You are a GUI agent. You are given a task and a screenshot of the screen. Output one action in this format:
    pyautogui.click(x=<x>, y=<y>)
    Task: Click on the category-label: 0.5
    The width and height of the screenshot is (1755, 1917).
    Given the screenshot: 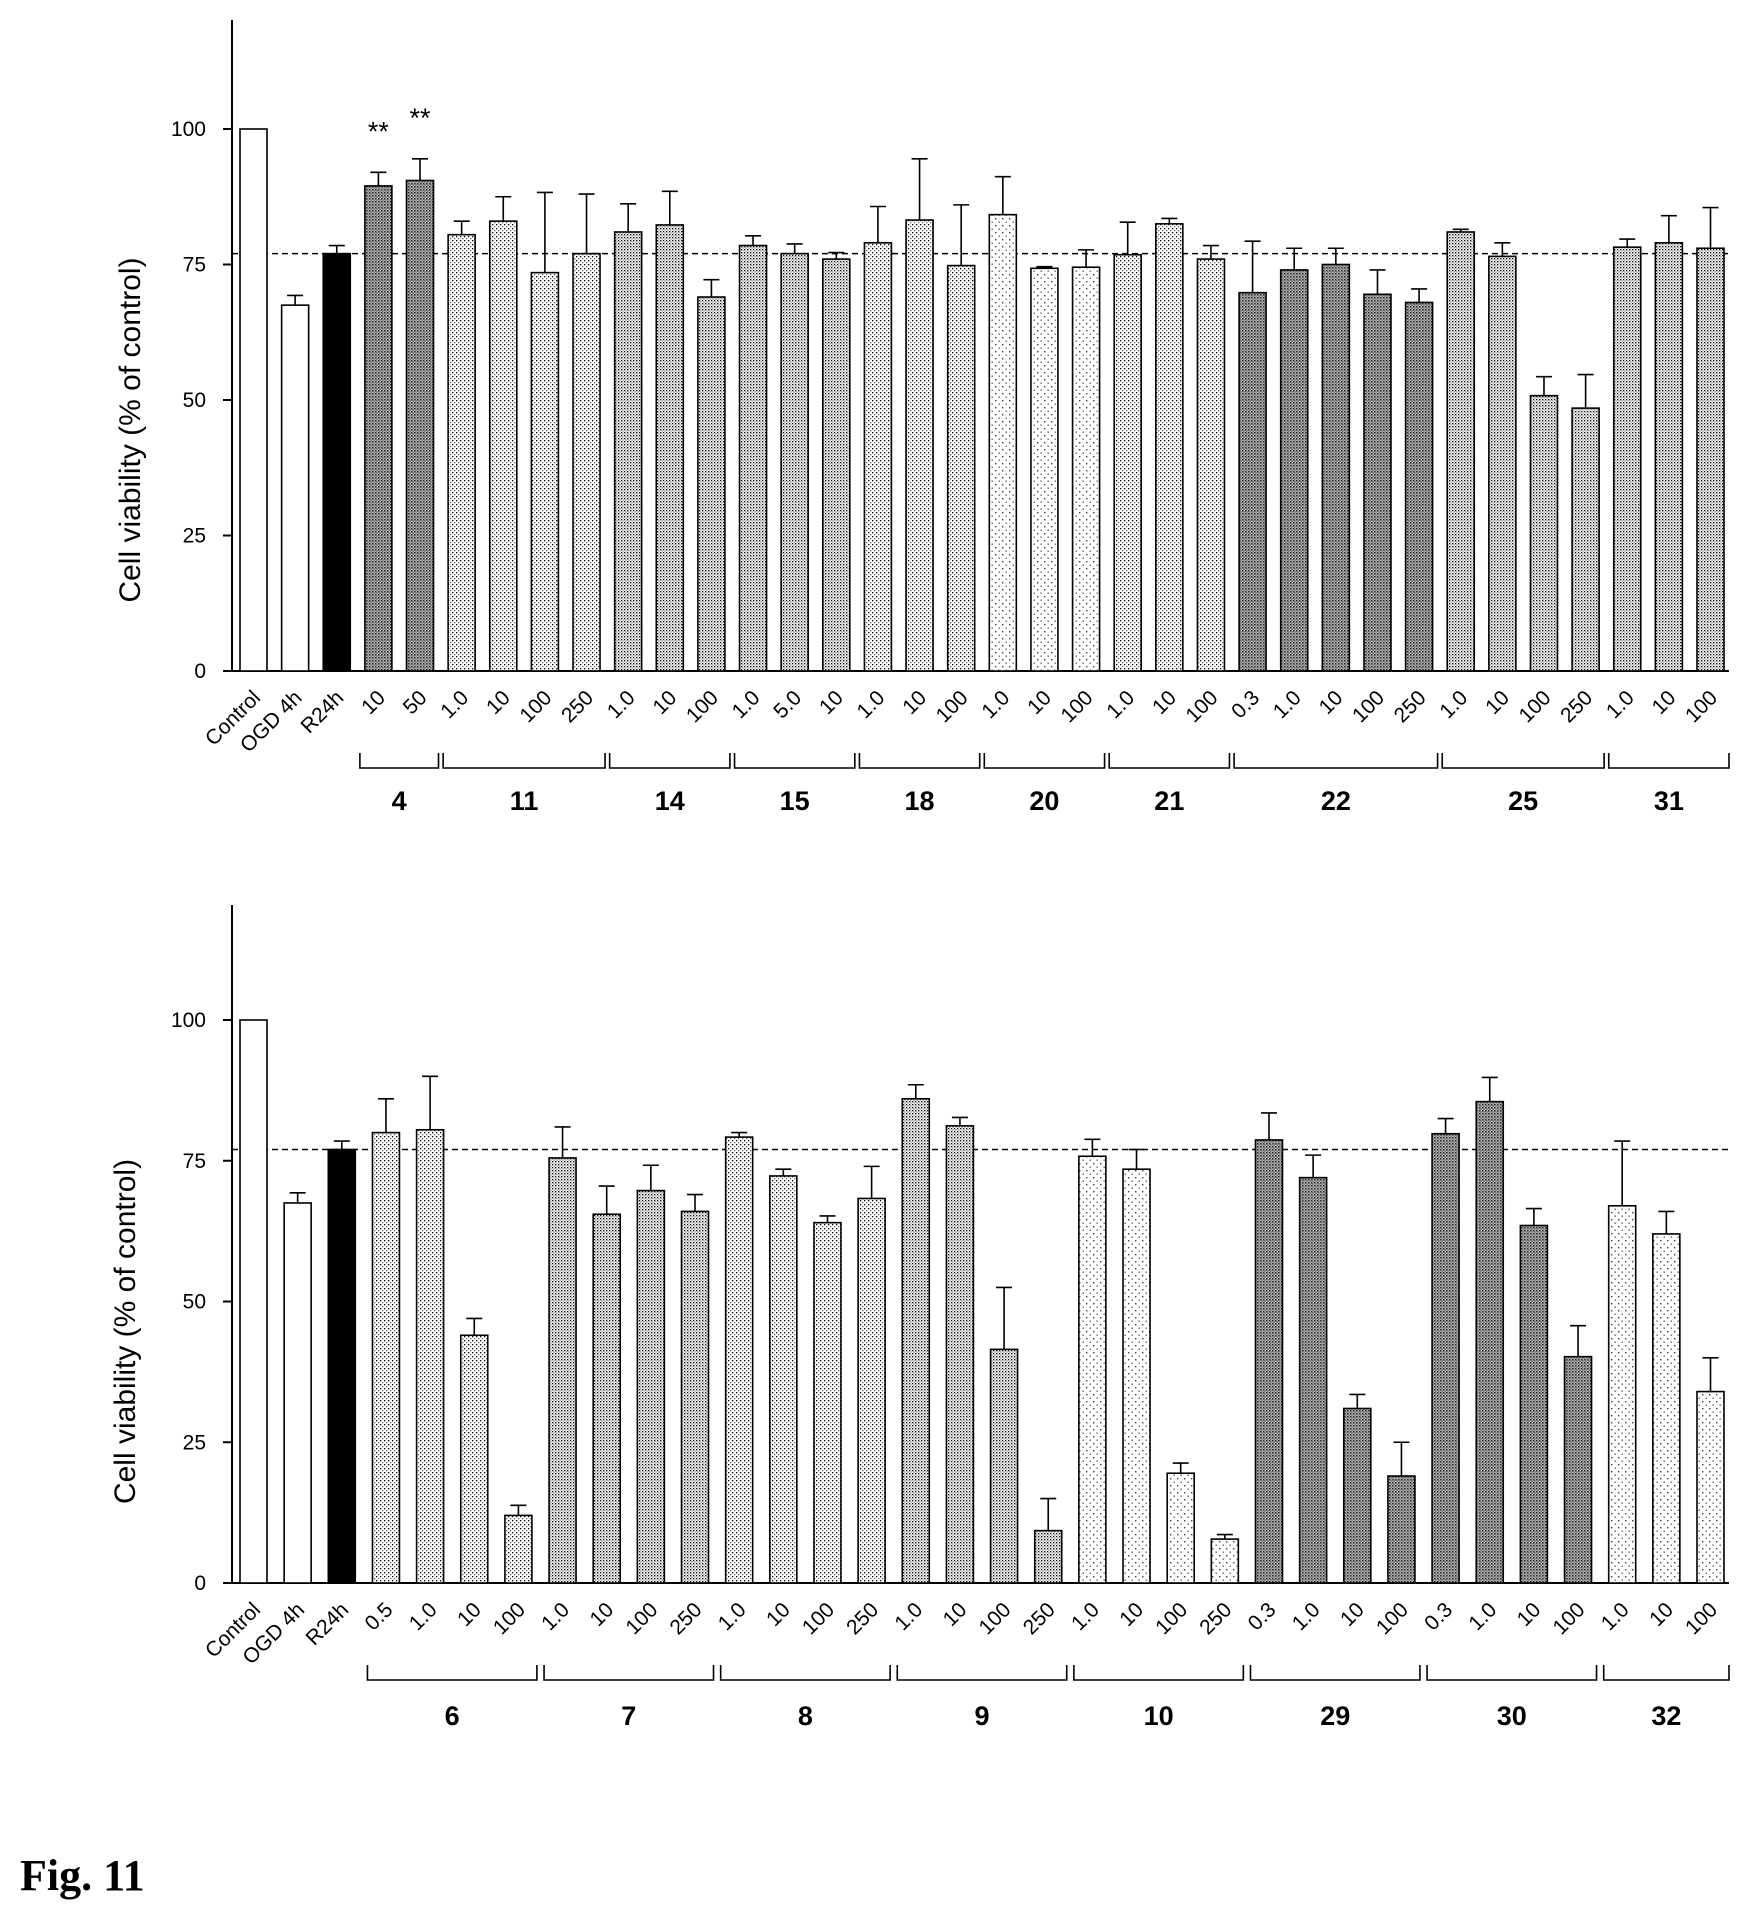 What is the action you would take?
    pyautogui.click(x=379, y=1616)
    